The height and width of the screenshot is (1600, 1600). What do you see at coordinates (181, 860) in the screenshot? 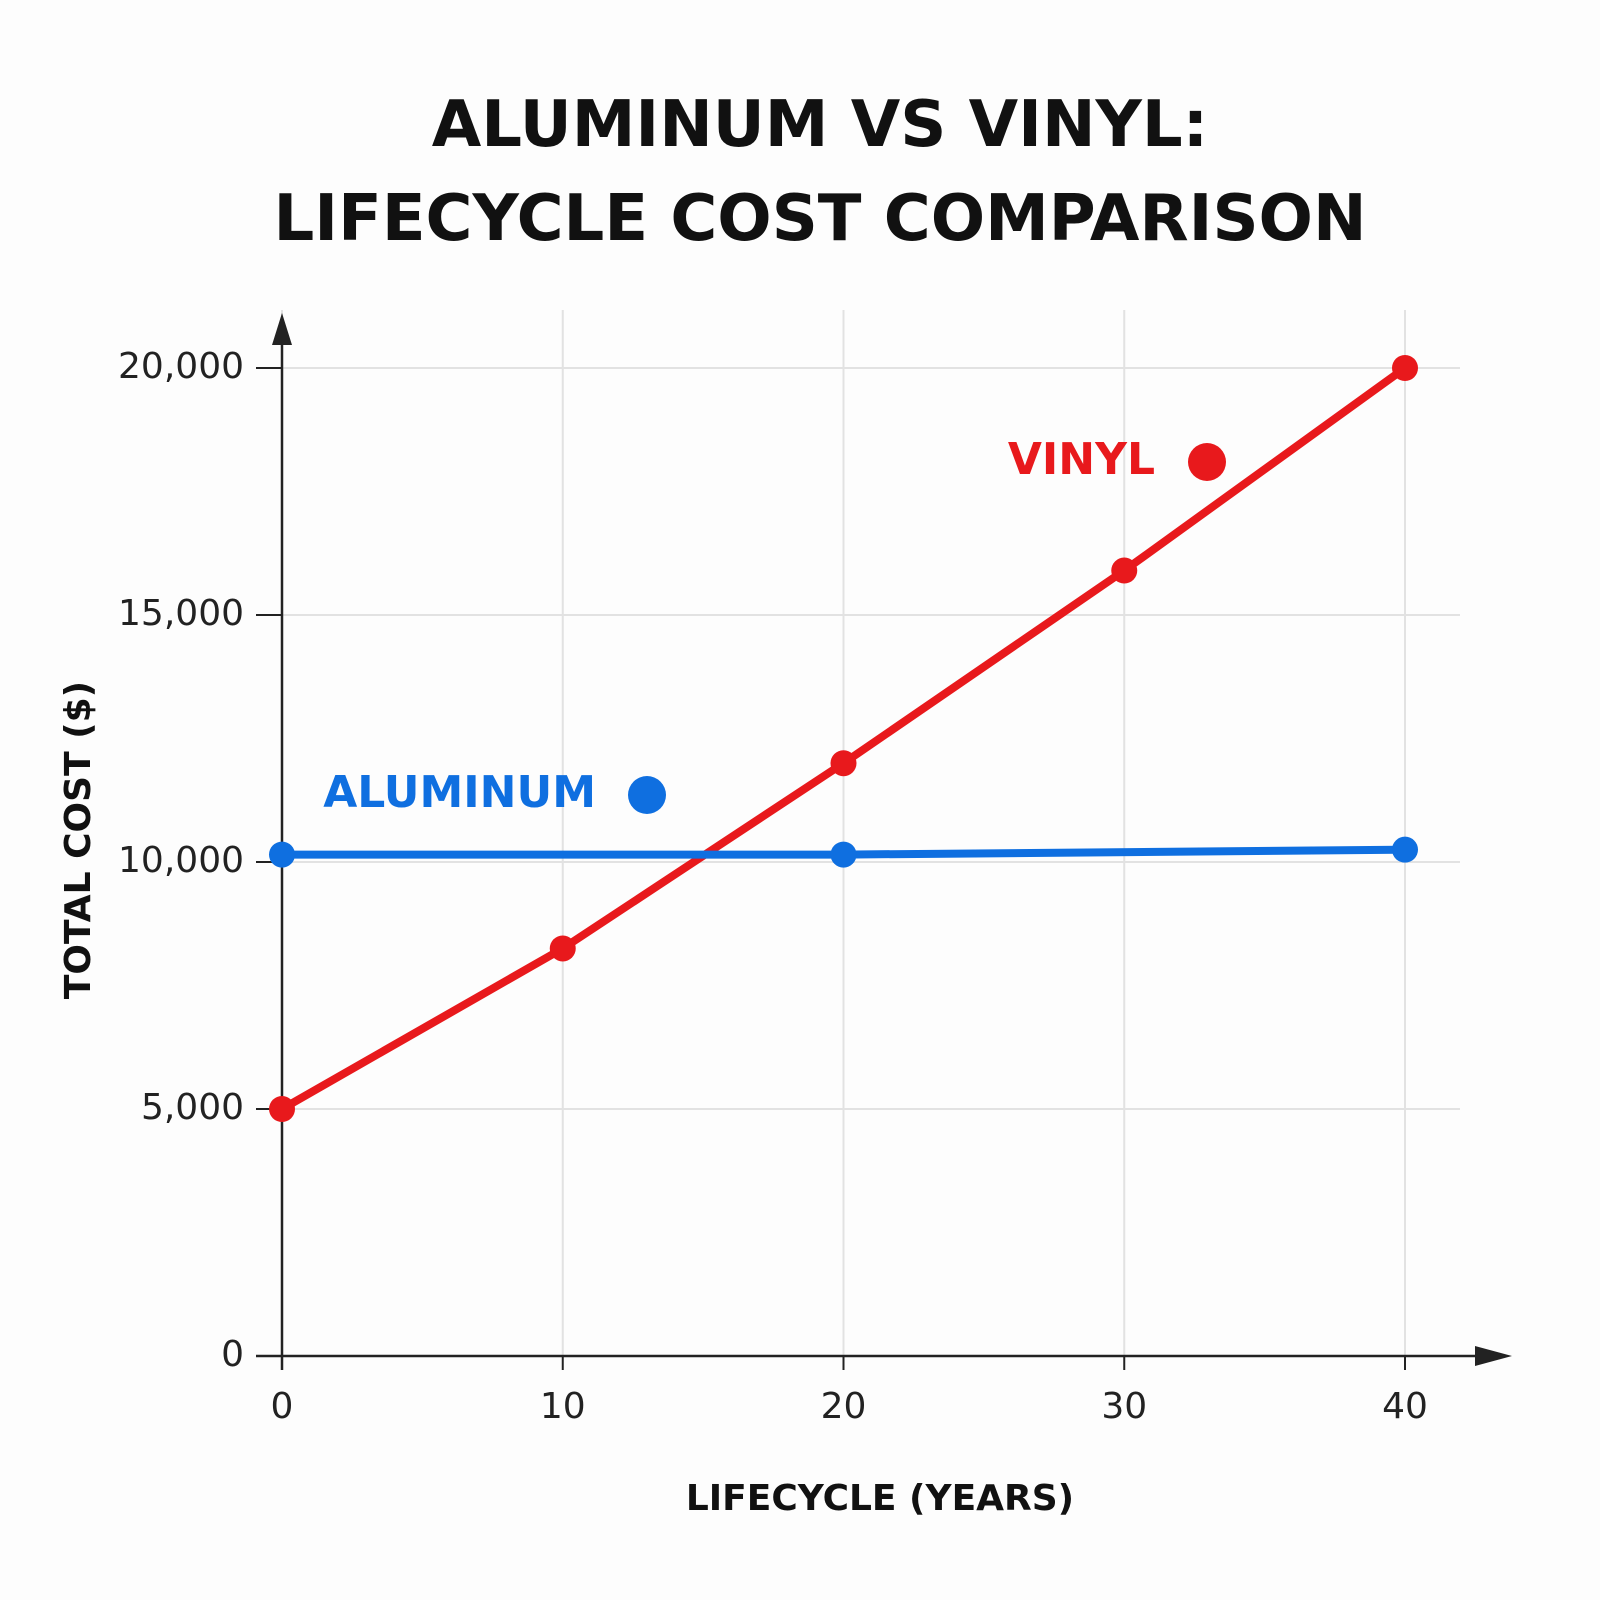
I see `y-tick-label: 10,000` at bounding box center [181, 860].